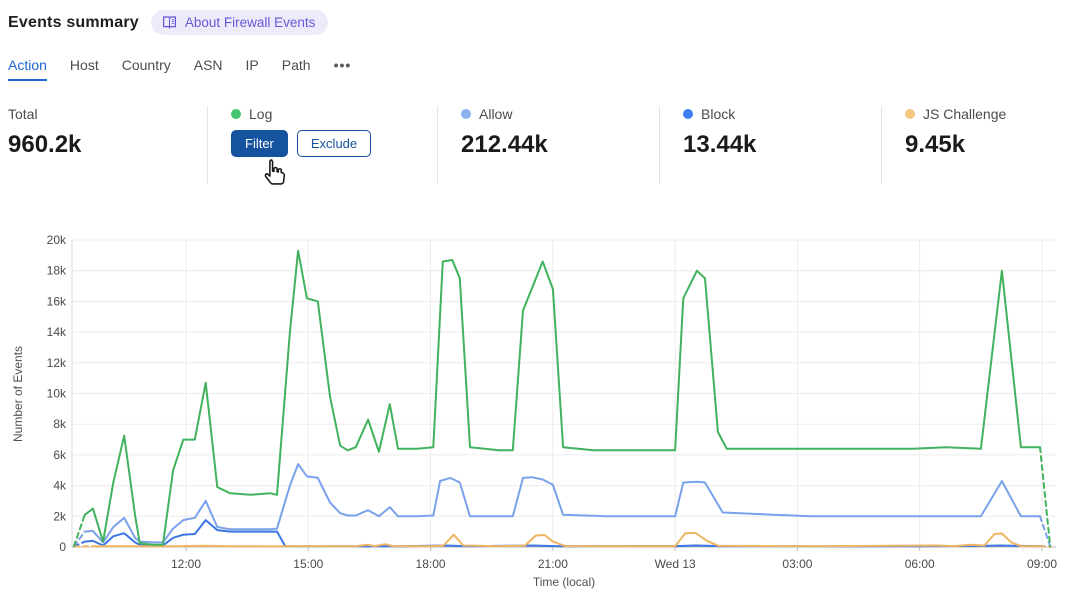  I want to click on stat-block: Block 13.44k, so click(770, 145).